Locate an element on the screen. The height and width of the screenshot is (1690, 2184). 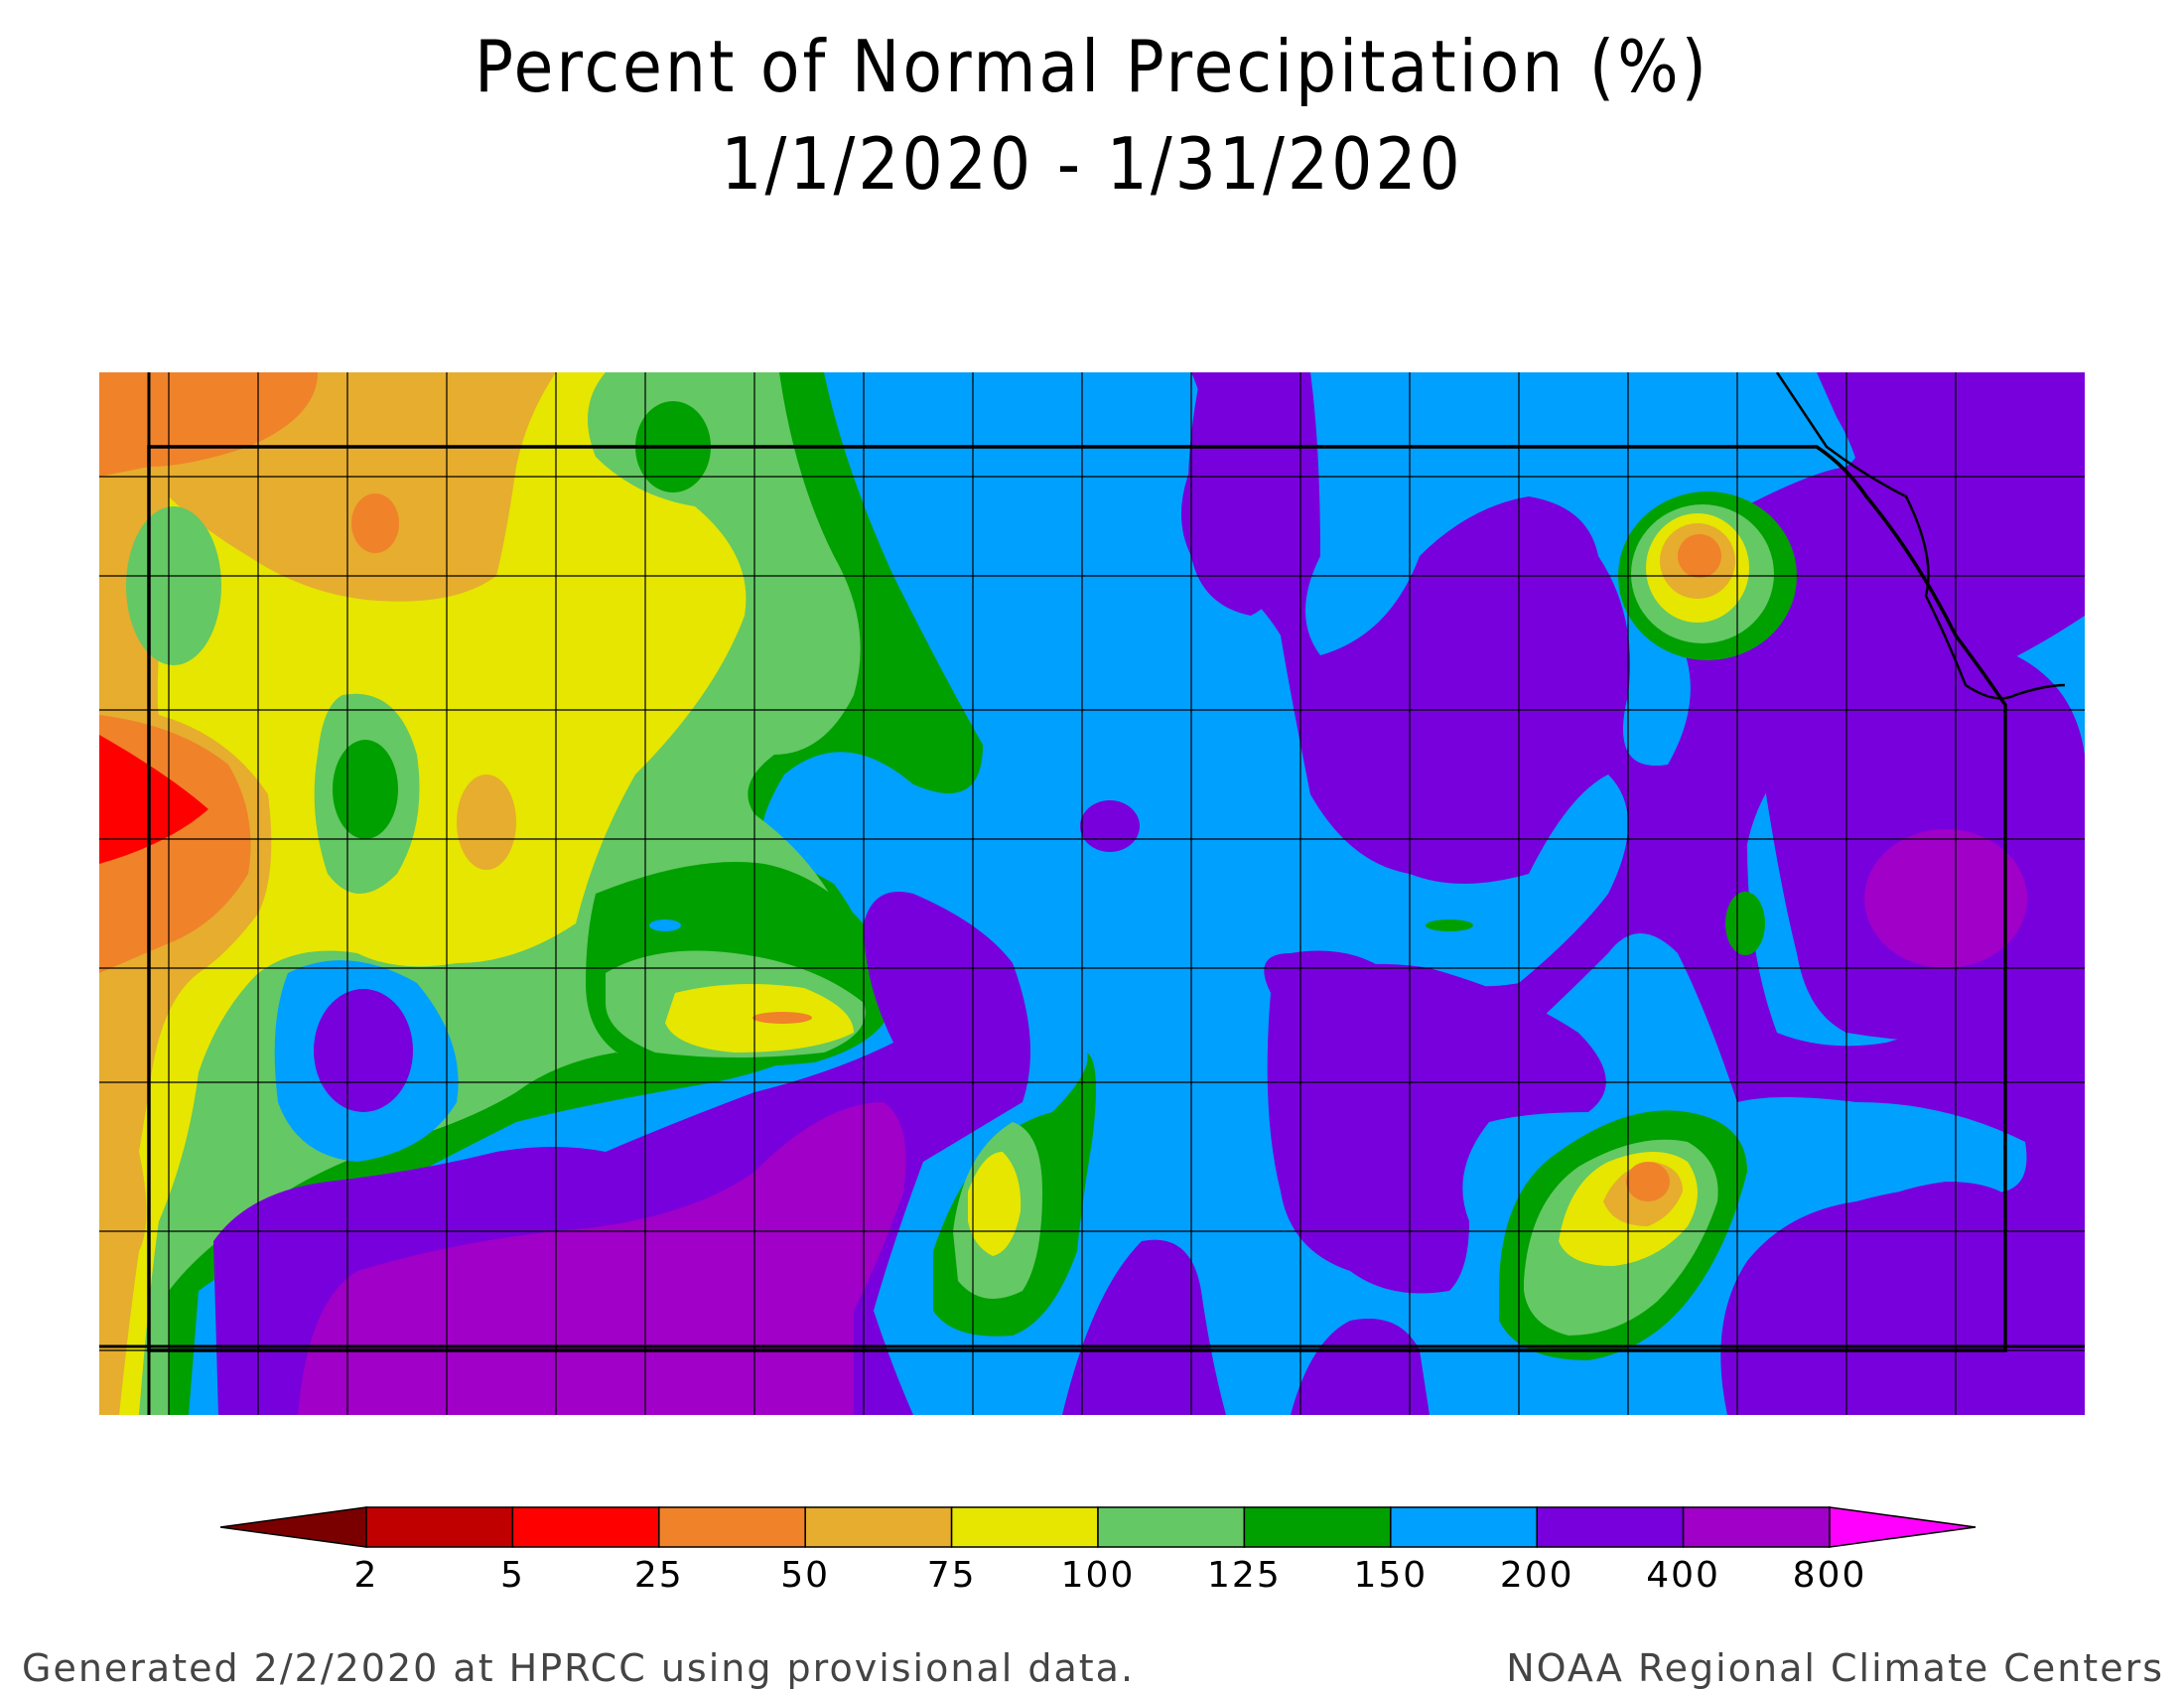
legend-label: 2 is located at coordinates (366, 1575).